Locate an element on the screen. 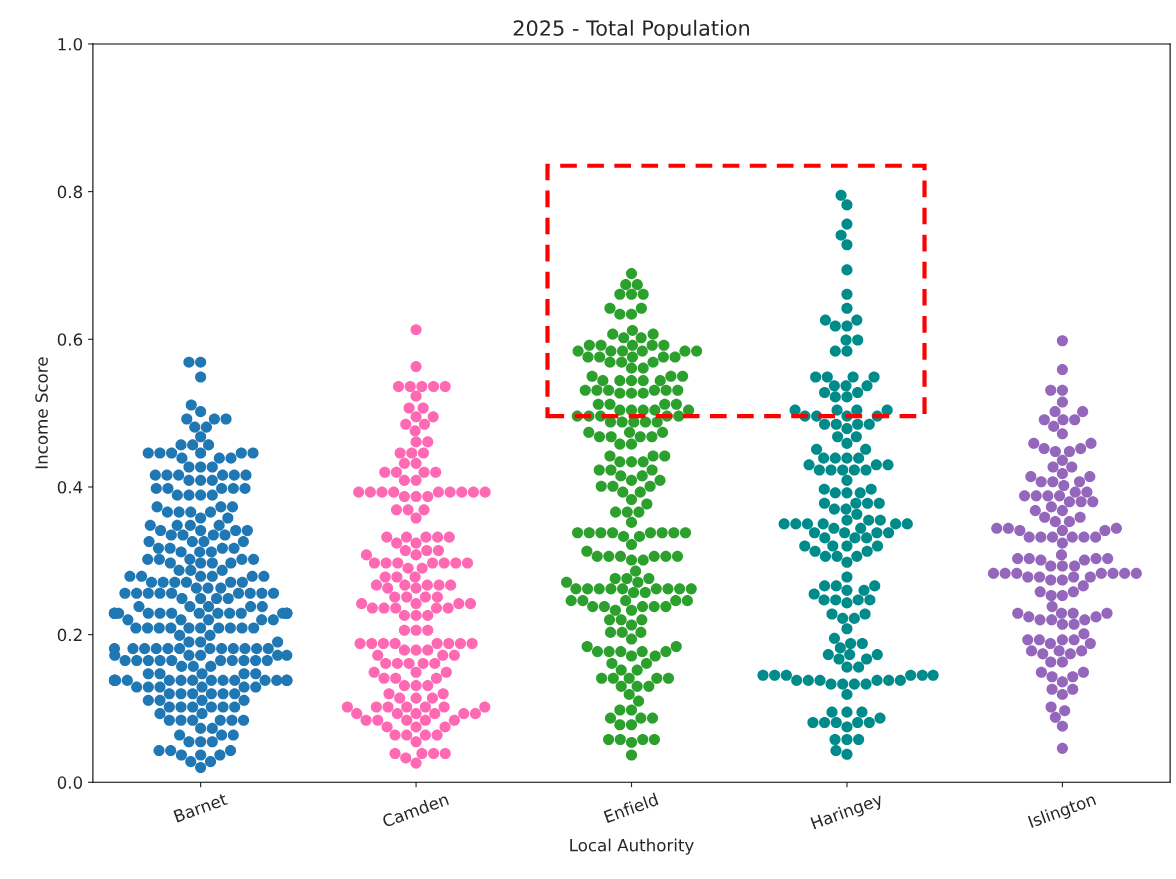  y-tick-label: 0.4 is located at coordinates (70, 487).